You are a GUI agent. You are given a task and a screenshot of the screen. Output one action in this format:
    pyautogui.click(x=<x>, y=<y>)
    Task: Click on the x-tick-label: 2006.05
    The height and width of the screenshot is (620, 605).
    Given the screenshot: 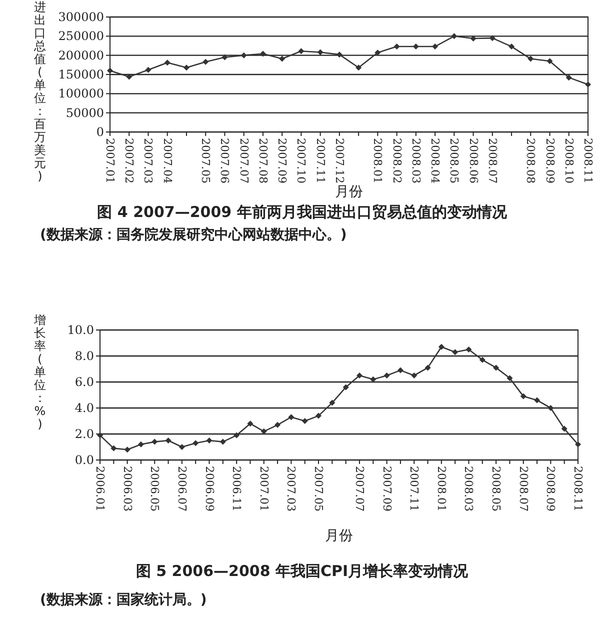 What is the action you would take?
    pyautogui.click(x=155, y=489)
    